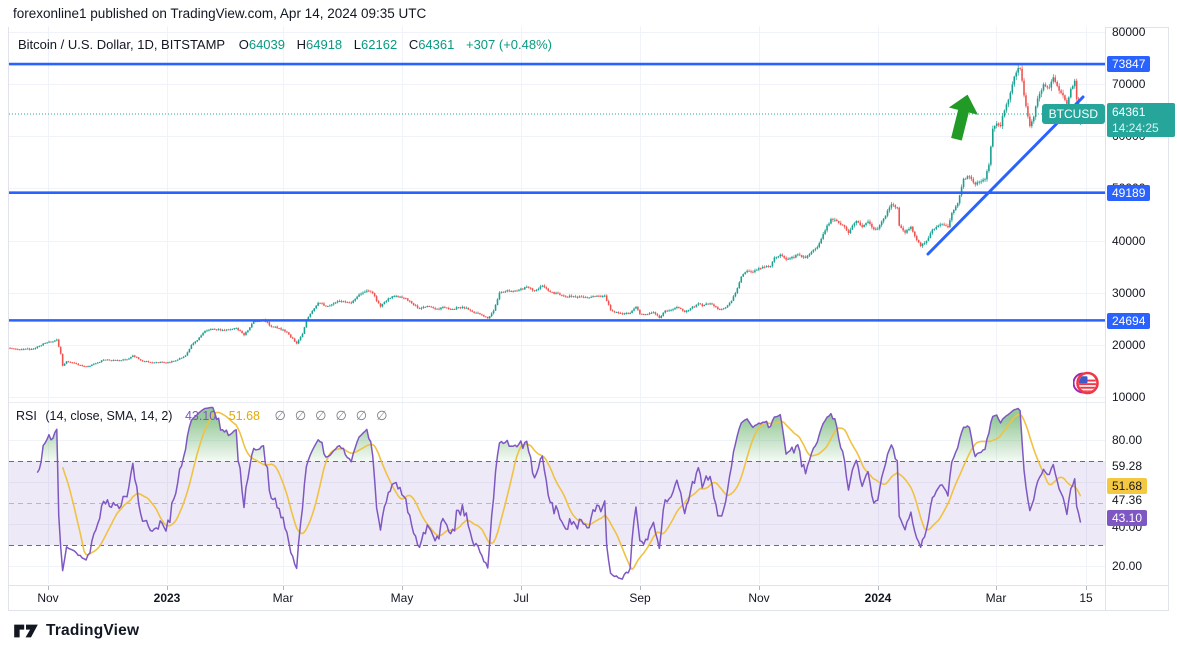 The width and height of the screenshot is (1177, 650). I want to click on price-axis-label-20000: 20000, so click(1129, 345).